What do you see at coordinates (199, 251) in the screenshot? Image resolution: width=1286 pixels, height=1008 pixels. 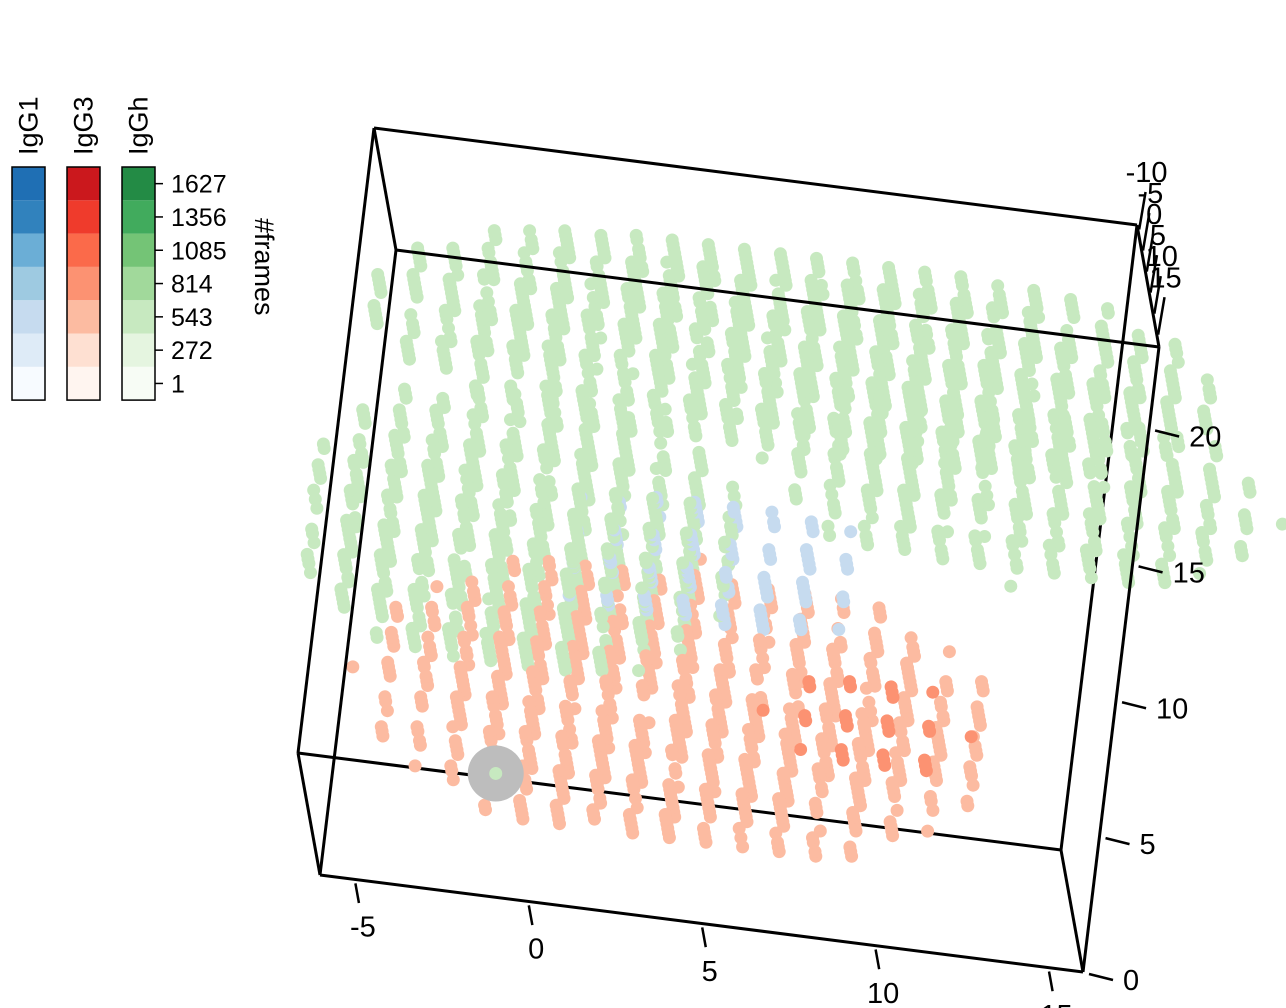 I see `legend-value-label: 1085` at bounding box center [199, 251].